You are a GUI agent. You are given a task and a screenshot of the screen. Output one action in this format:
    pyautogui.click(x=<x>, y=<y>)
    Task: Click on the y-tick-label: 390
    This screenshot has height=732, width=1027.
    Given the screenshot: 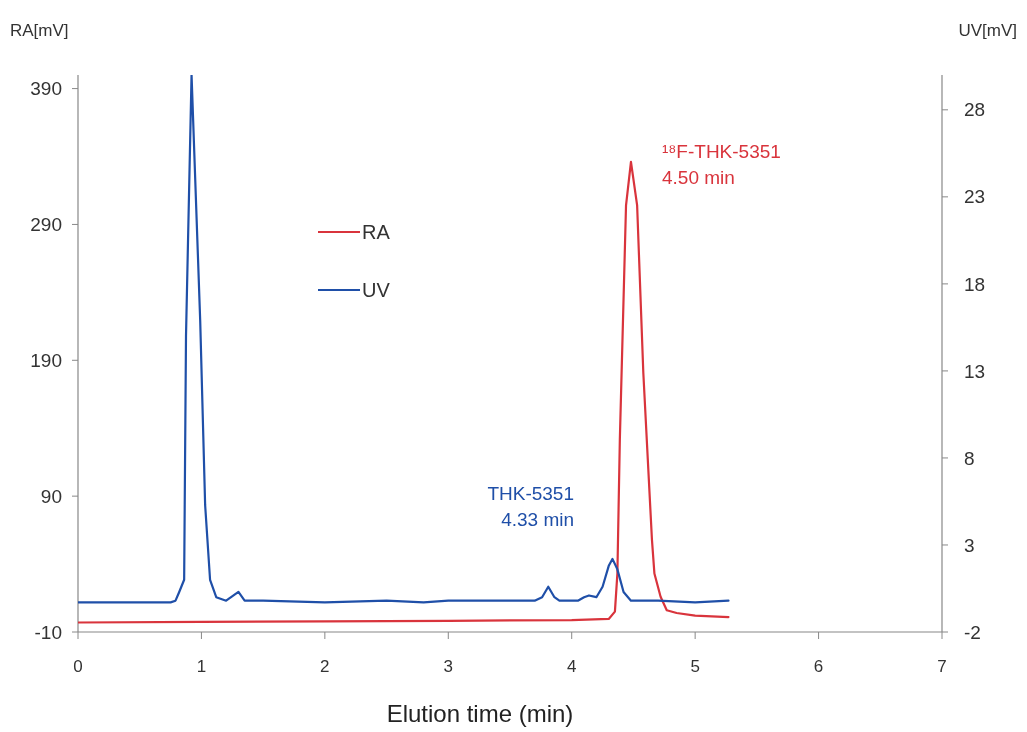 What is the action you would take?
    pyautogui.click(x=46, y=89)
    